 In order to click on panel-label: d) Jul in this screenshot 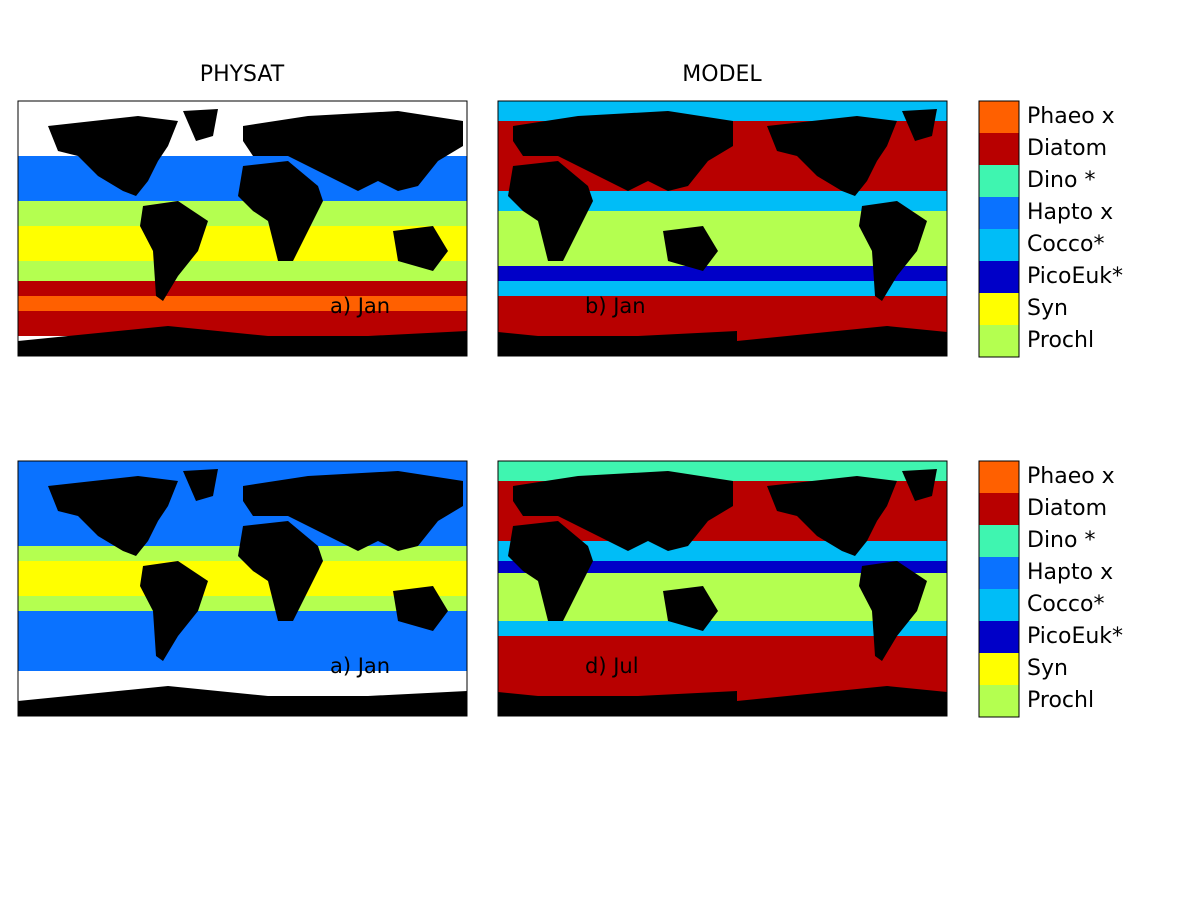, I will do `click(612, 666)`.